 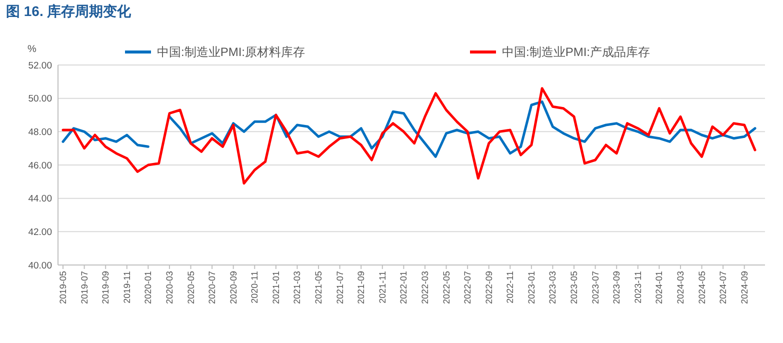 What do you see at coordinates (212, 287) in the screenshot?
I see `x-tick-label: 2020-07` at bounding box center [212, 287].